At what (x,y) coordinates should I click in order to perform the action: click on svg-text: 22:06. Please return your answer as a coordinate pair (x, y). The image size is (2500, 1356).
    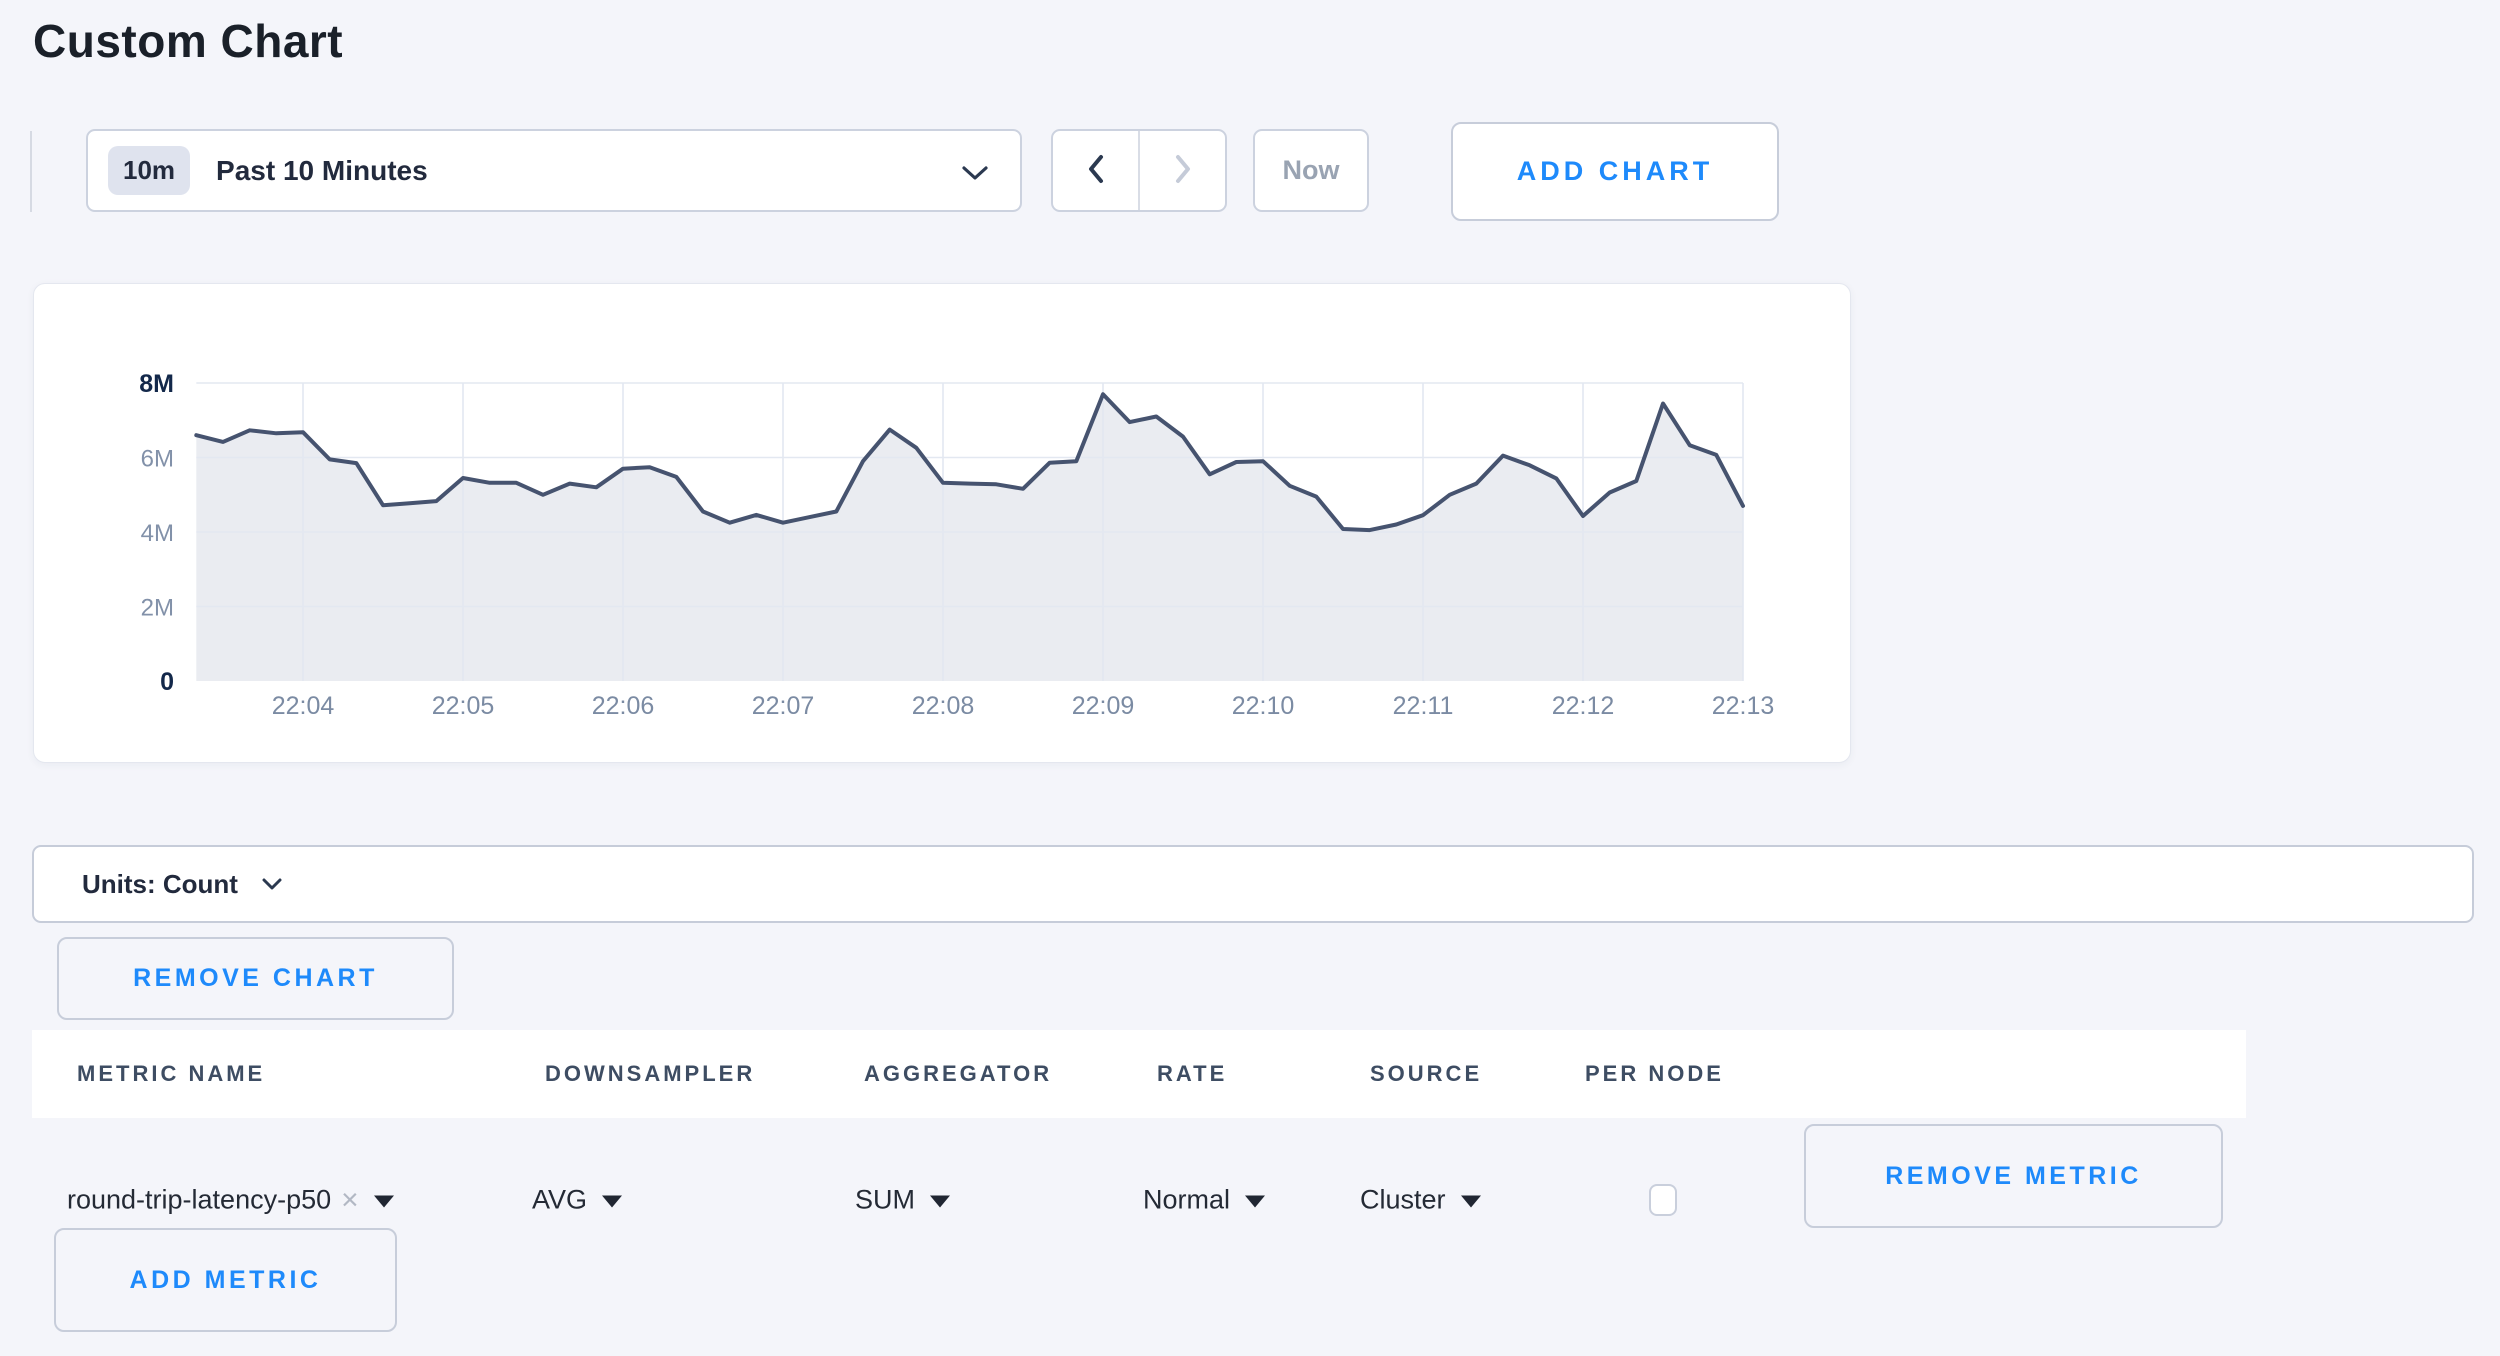
    Looking at the image, I should click on (623, 706).